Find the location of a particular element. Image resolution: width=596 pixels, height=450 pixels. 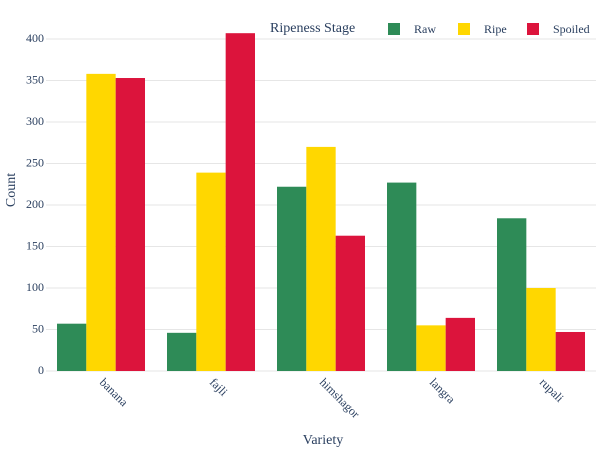

y-tick-label: 0 is located at coordinates (41, 370).